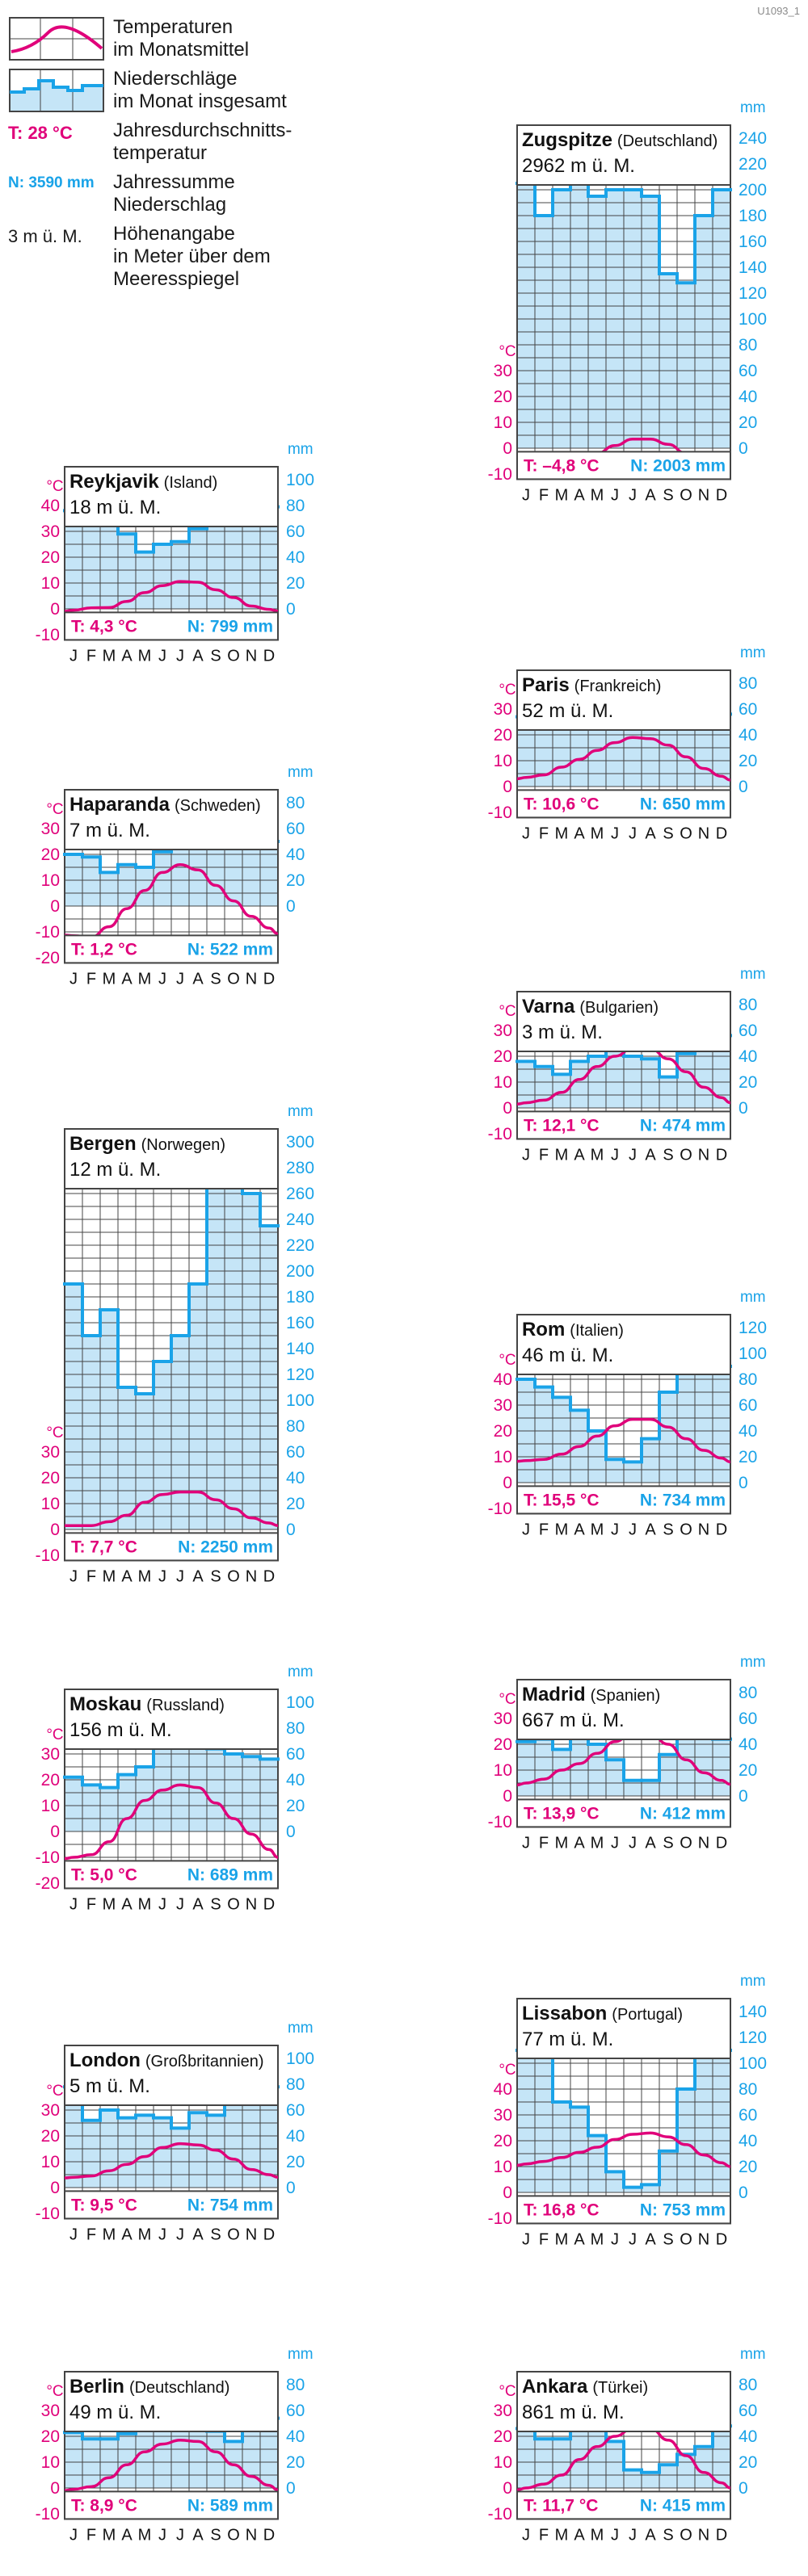 This screenshot has width=808, height=2576. What do you see at coordinates (218, 806) in the screenshot?
I see `station-country: (Schweden)` at bounding box center [218, 806].